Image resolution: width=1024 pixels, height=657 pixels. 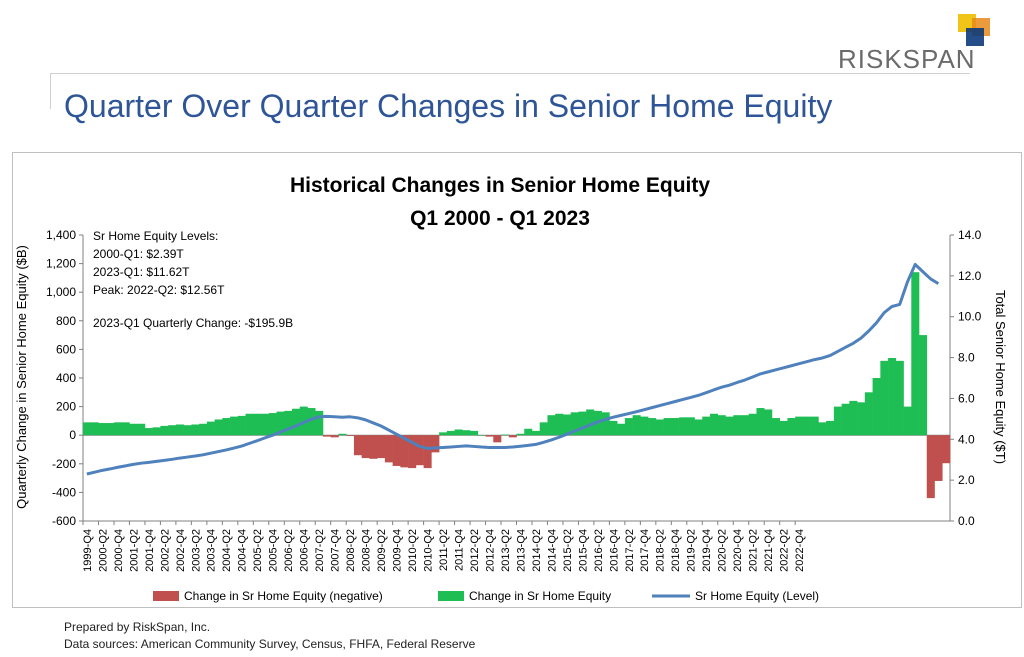 I want to click on legend-label-negative: Change in Sr Home Equity (negative), so click(x=283, y=596).